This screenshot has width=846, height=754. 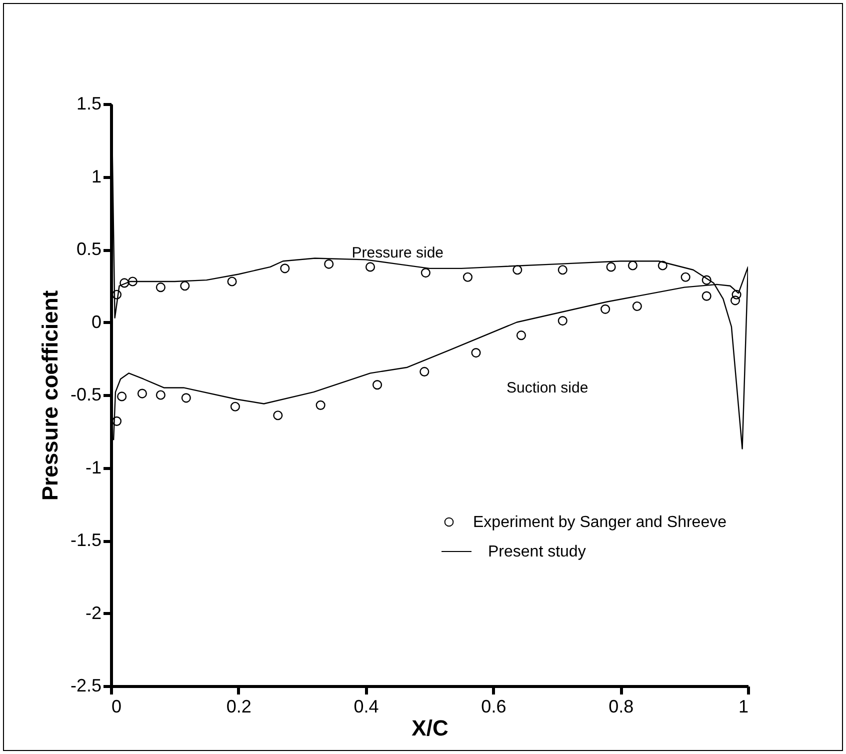 I want to click on x-tick-label: 0.8, so click(x=621, y=706).